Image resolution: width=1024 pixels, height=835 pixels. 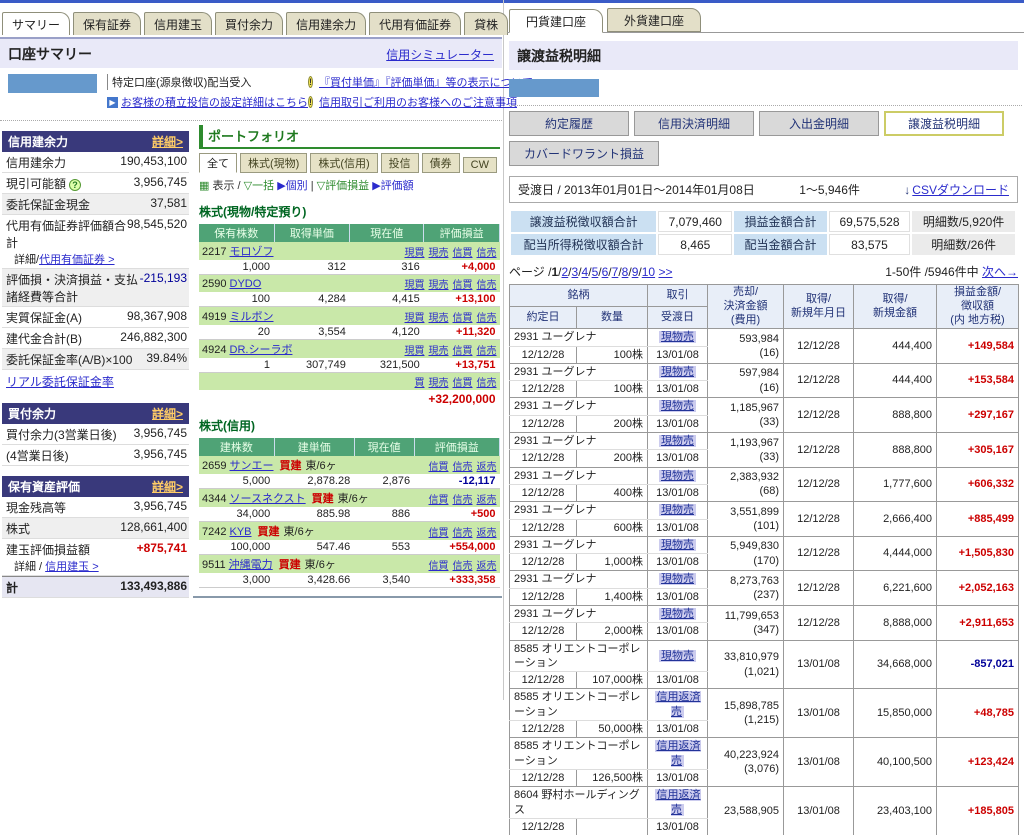 I want to click on menu-button-約定履歴: 約定履歴, so click(x=569, y=123).